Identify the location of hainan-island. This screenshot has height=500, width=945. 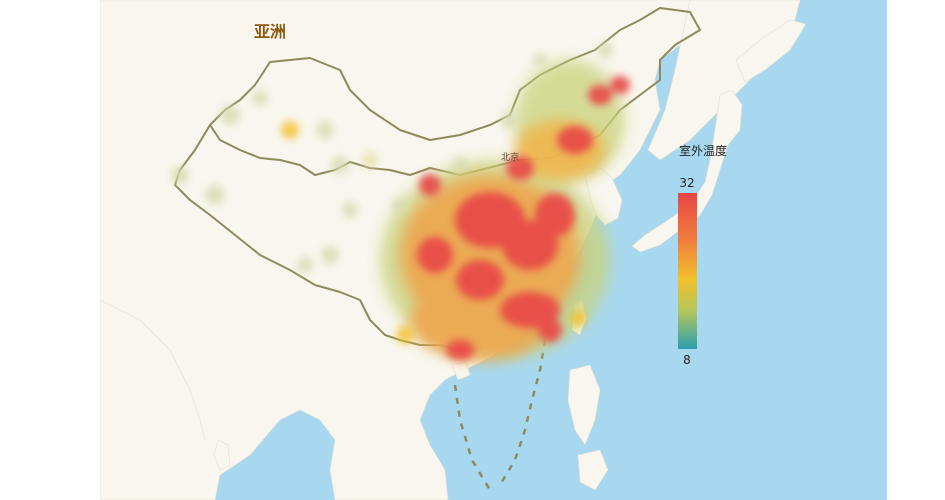
(461, 371).